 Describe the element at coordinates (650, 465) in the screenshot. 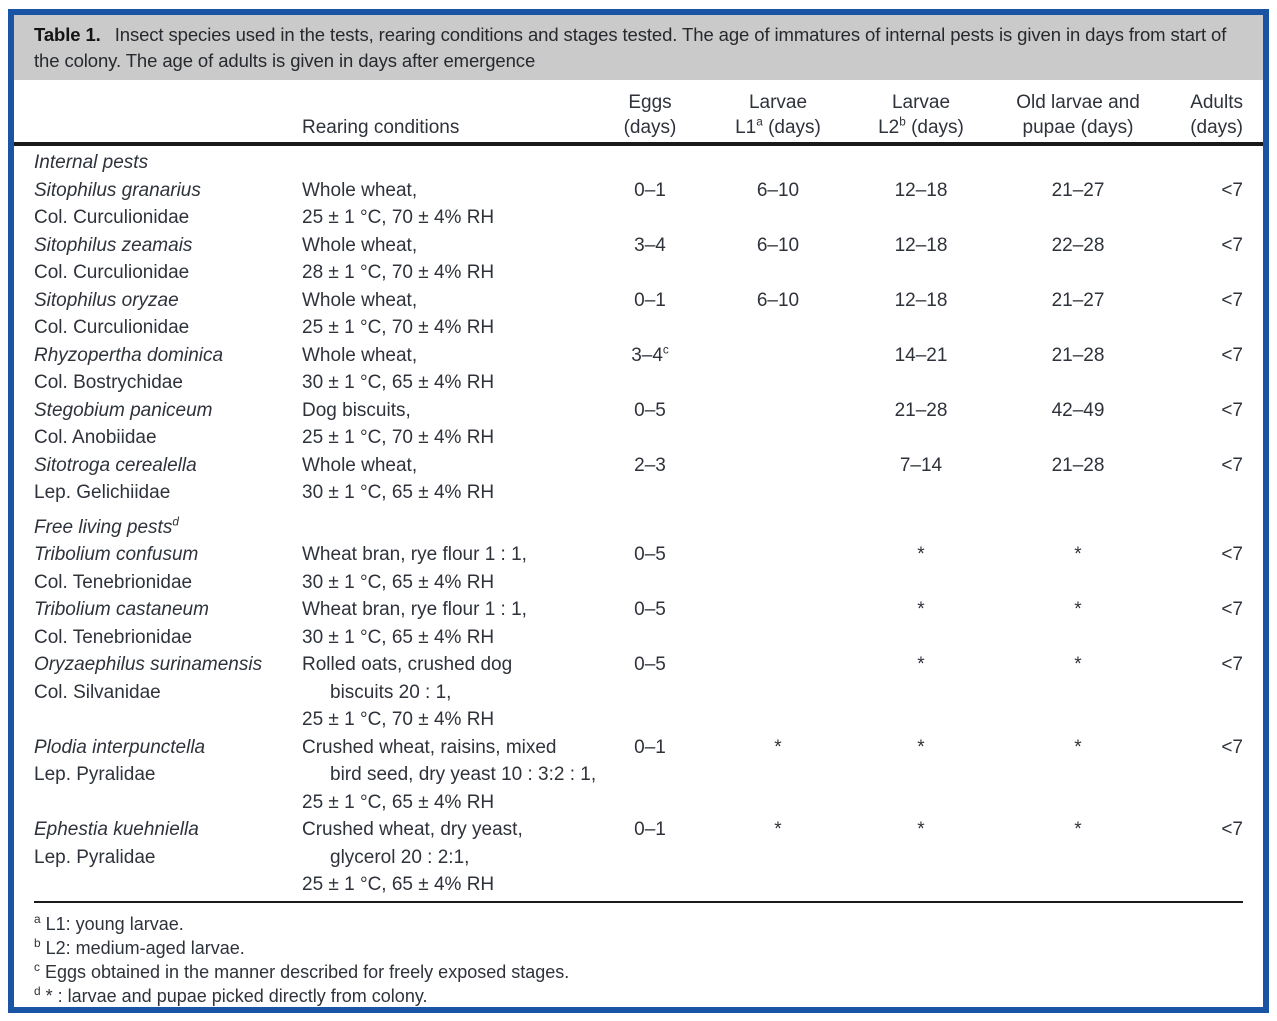

I see `cell-eggs: 2–3` at that location.